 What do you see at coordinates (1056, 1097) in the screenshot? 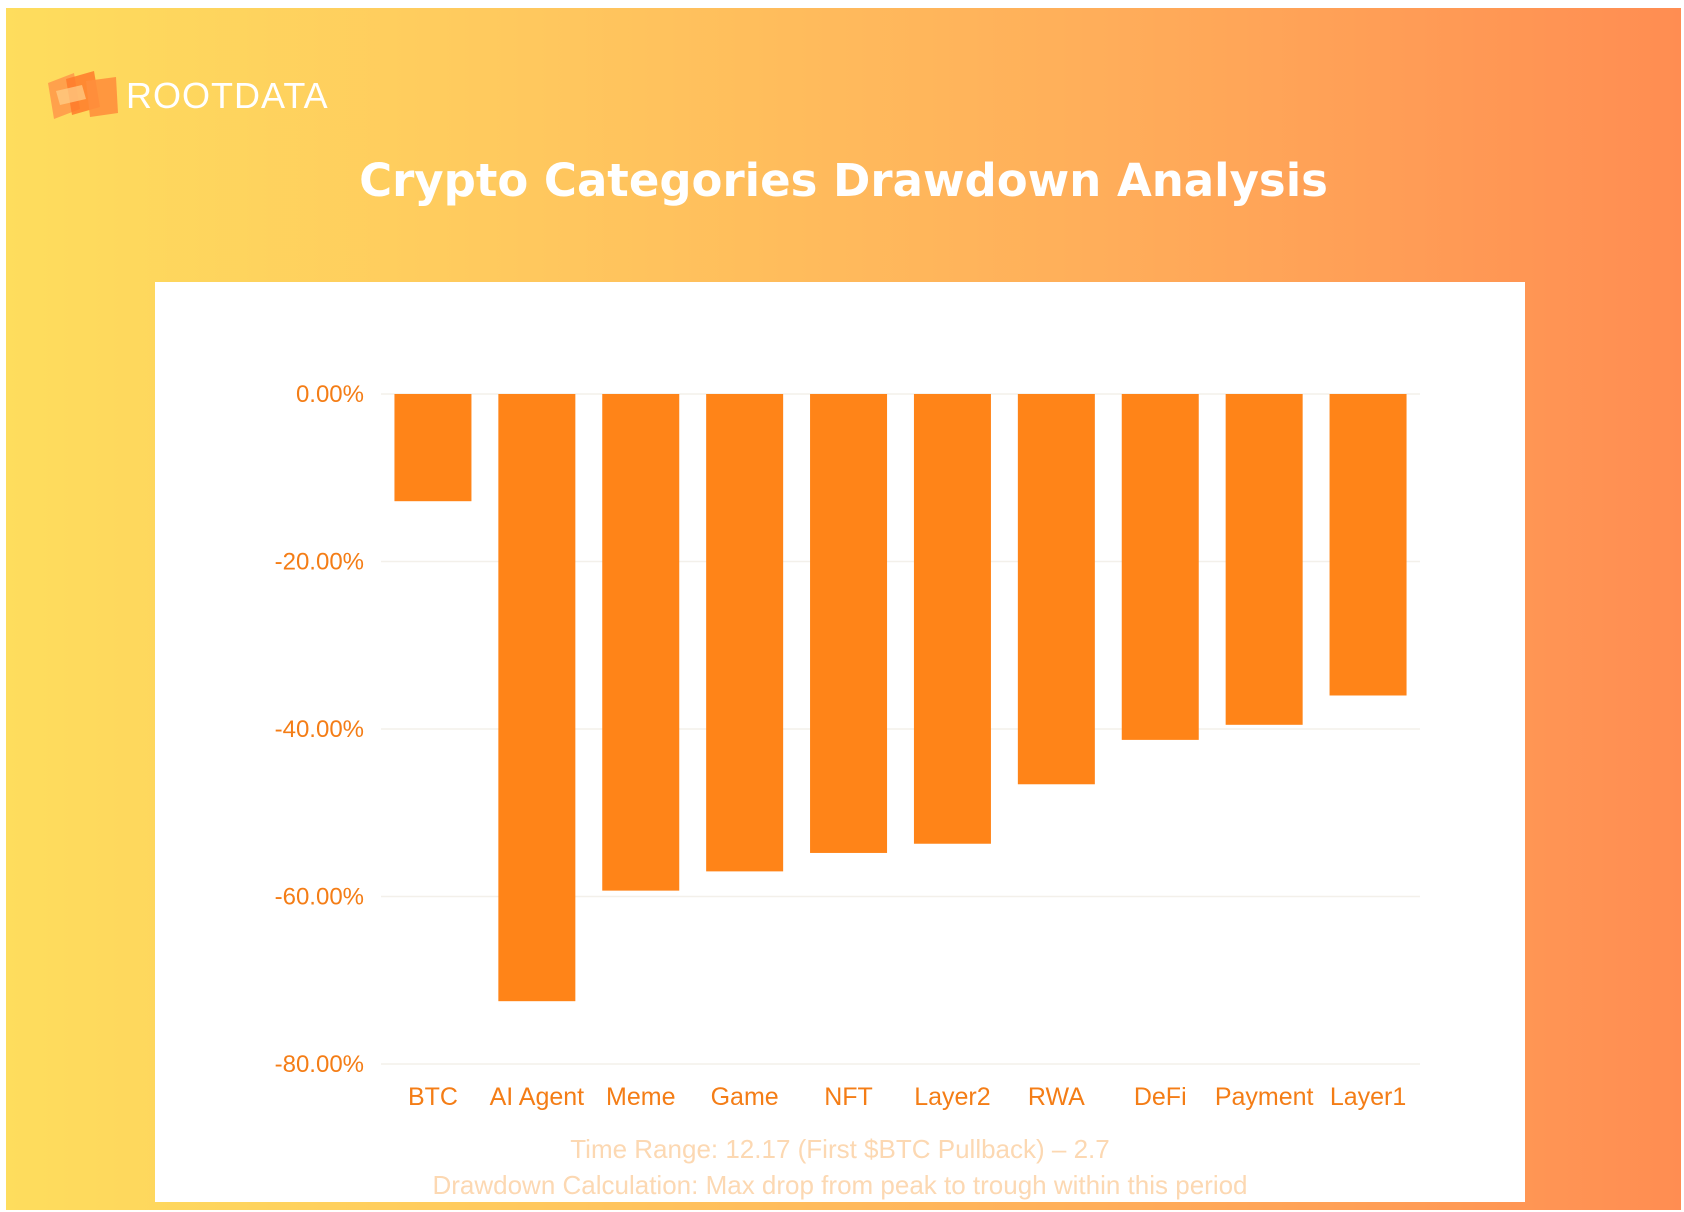
I see `x-category-label: RWA` at bounding box center [1056, 1097].